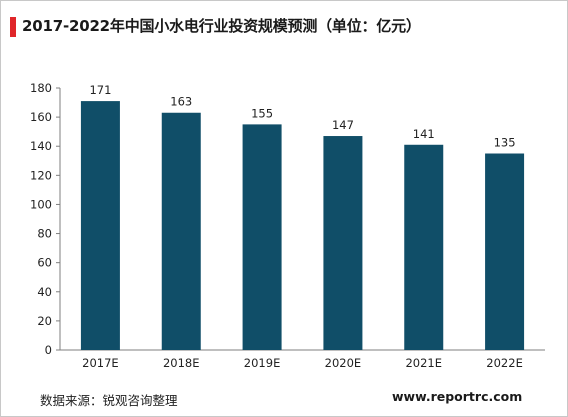 The height and width of the screenshot is (417, 568). I want to click on y-tick-label: 120, so click(41, 175).